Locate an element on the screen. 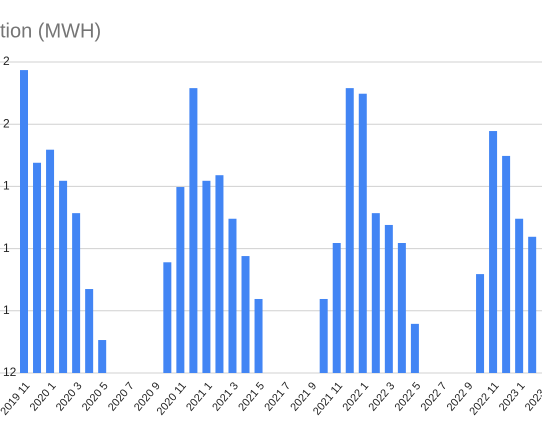 Image resolution: width=542 pixels, height=442 pixels. x-tick-label: 2021 1 is located at coordinates (199, 396).